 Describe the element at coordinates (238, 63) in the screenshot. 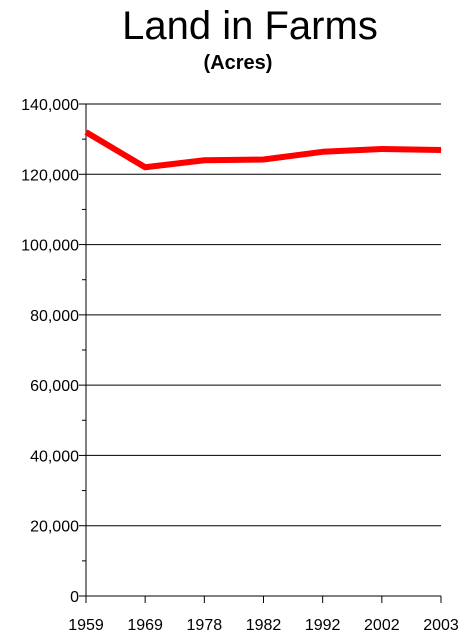

I see `chart-subtitle: (Acres)` at that location.